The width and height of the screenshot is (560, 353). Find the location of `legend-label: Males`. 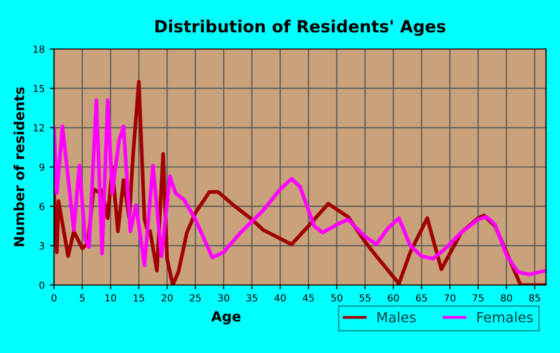

legend-label: Males is located at coordinates (397, 317).